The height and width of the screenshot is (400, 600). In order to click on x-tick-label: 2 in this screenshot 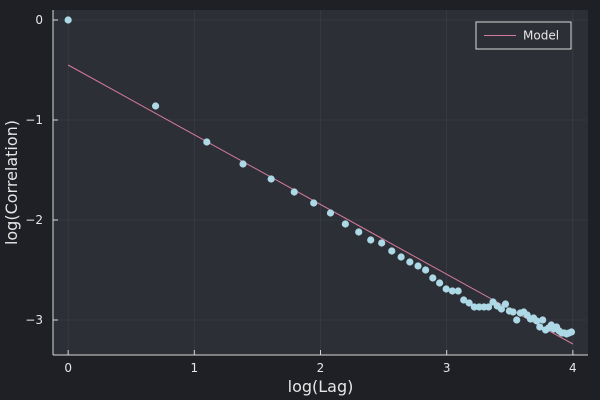, I will do `click(321, 368)`.